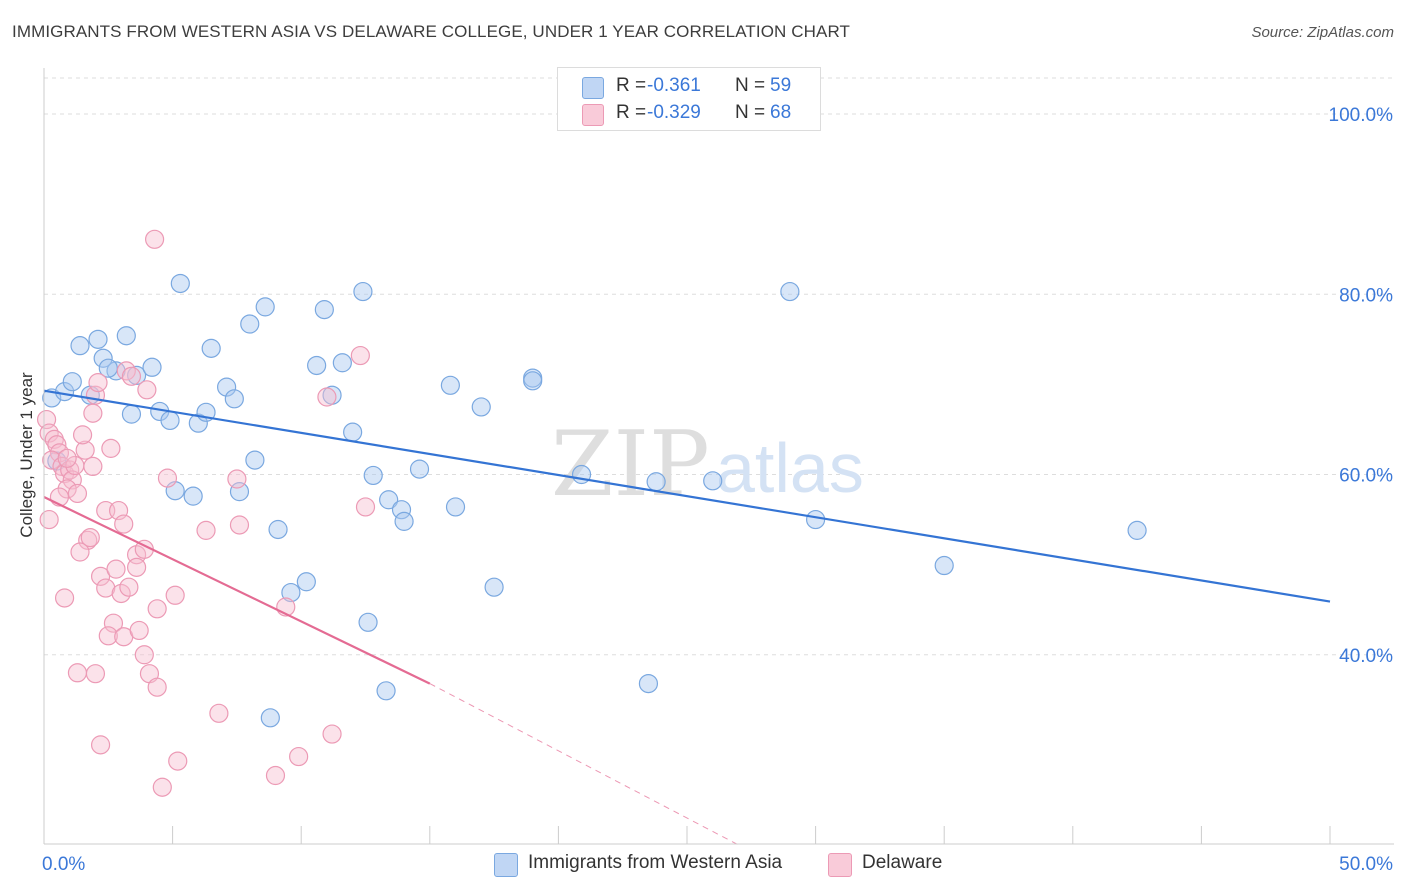 This screenshot has height=892, width=1406. Describe the element at coordinates (1361, 115) in the screenshot. I see `y-tick-label: 100.0%` at that location.